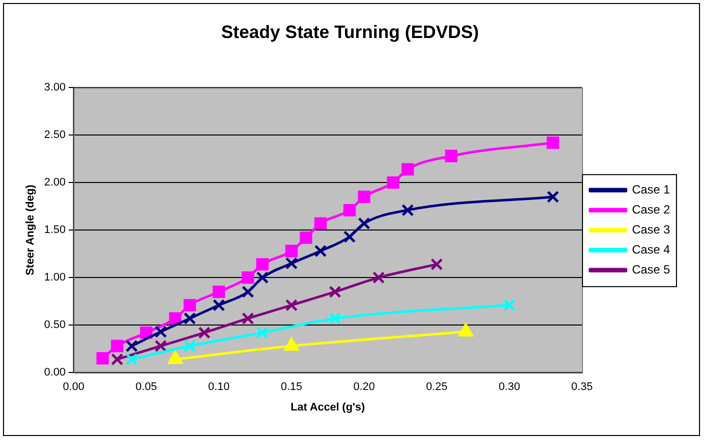  I want to click on chart-title: Steady State Turning (EDVDS), so click(350, 32).